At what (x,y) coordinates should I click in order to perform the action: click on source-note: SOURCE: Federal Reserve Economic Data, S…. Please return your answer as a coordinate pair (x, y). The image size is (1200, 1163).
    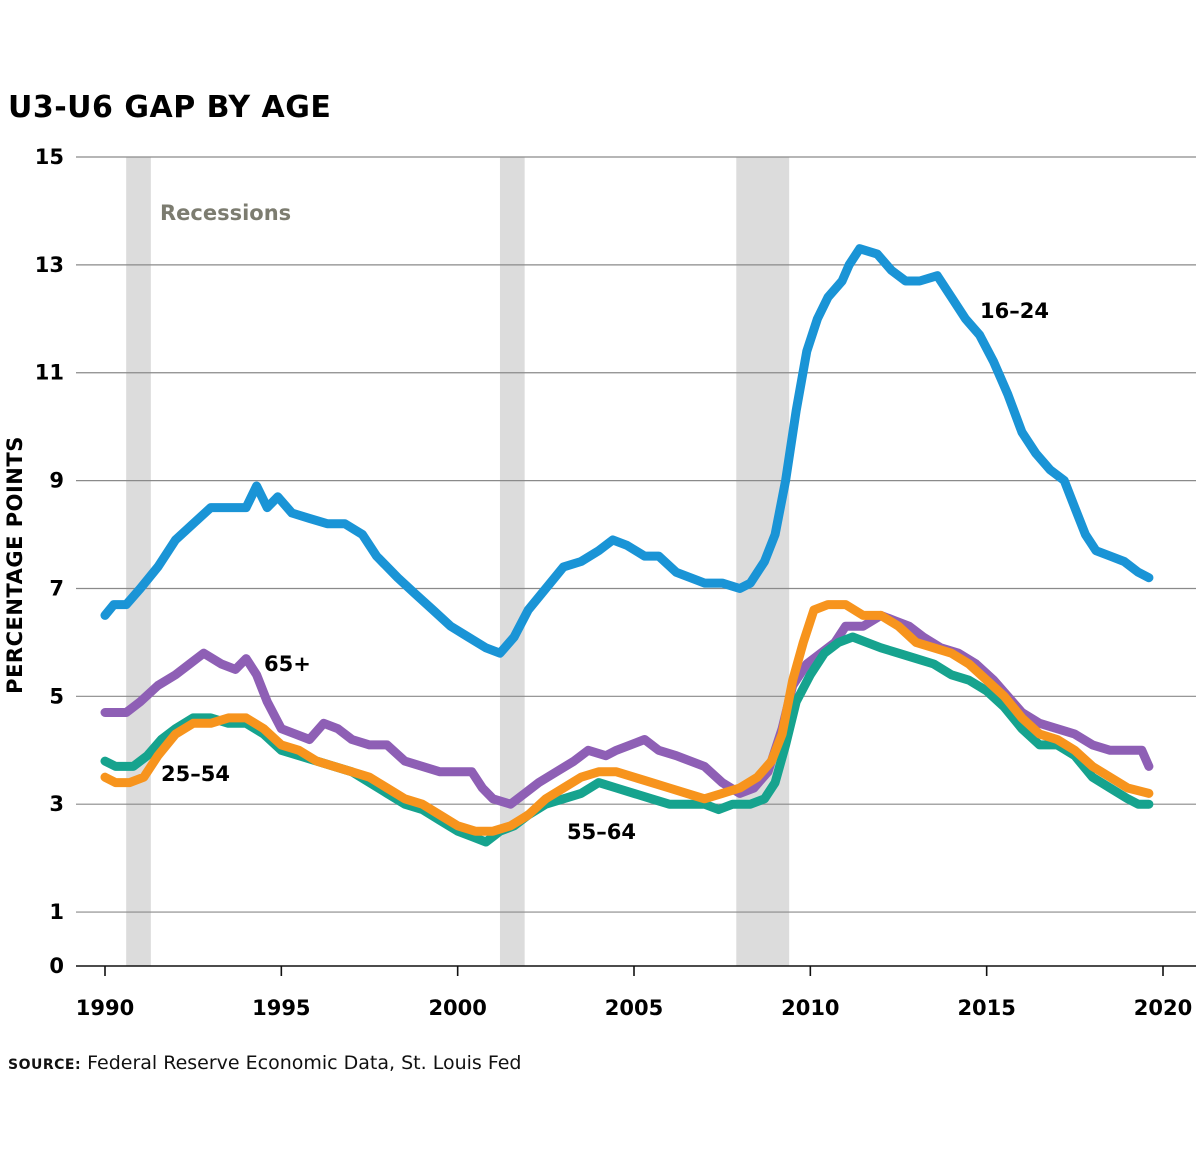
    Looking at the image, I should click on (264, 1063).